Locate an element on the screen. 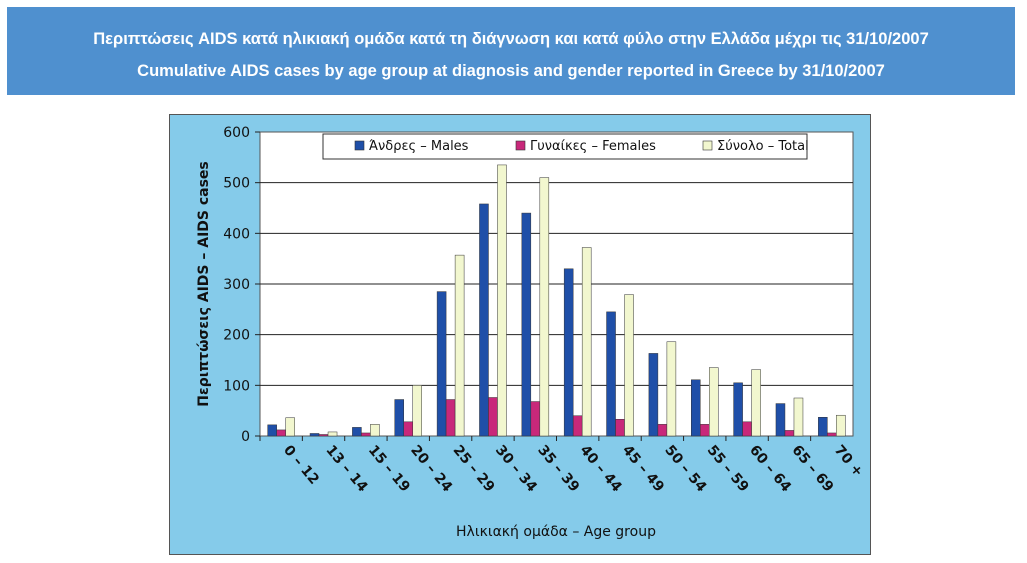 This screenshot has height=563, width=1027. y-axis-label: Περιπτώσεις AIDS – AIDS cases is located at coordinates (204, 284).